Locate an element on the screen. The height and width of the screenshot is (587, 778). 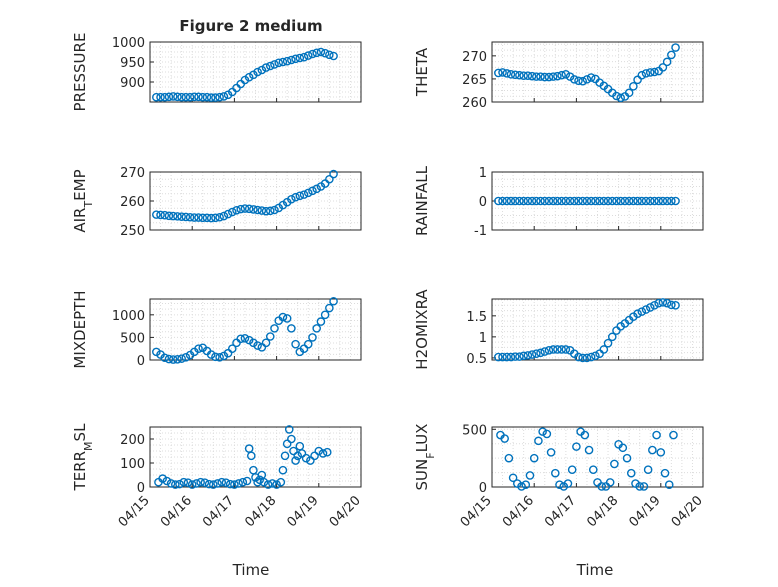
x-tick-label: 04/15 is located at coordinates (476, 511).